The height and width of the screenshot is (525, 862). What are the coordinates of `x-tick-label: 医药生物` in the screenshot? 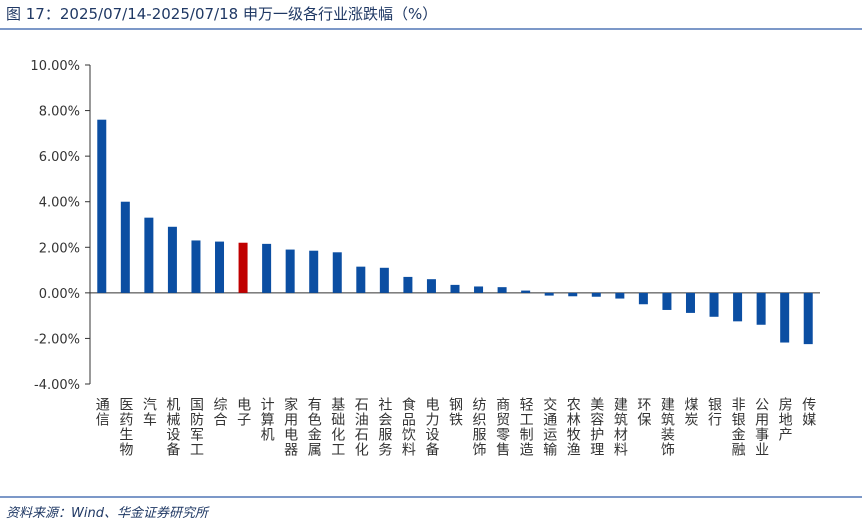 It's located at (125, 427).